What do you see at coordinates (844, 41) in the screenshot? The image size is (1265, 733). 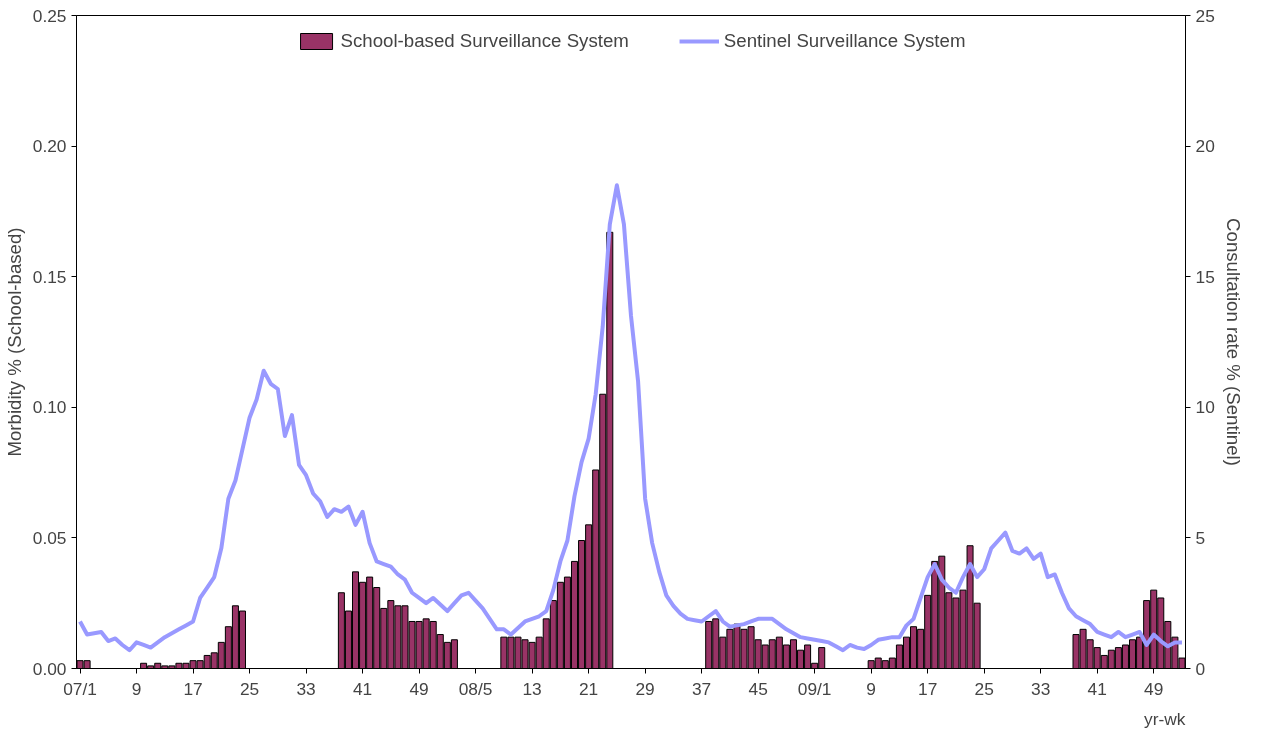 I see `legend-label: Sentinel Surveillance System` at bounding box center [844, 41].